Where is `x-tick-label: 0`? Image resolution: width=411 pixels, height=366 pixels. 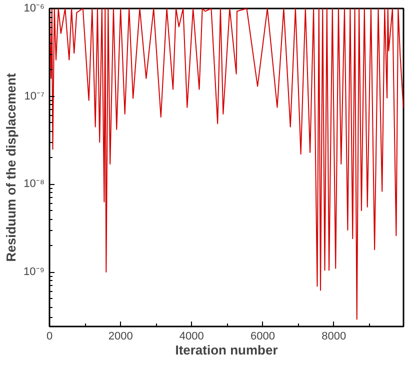 x-tick-label: 0 is located at coordinates (49, 336).